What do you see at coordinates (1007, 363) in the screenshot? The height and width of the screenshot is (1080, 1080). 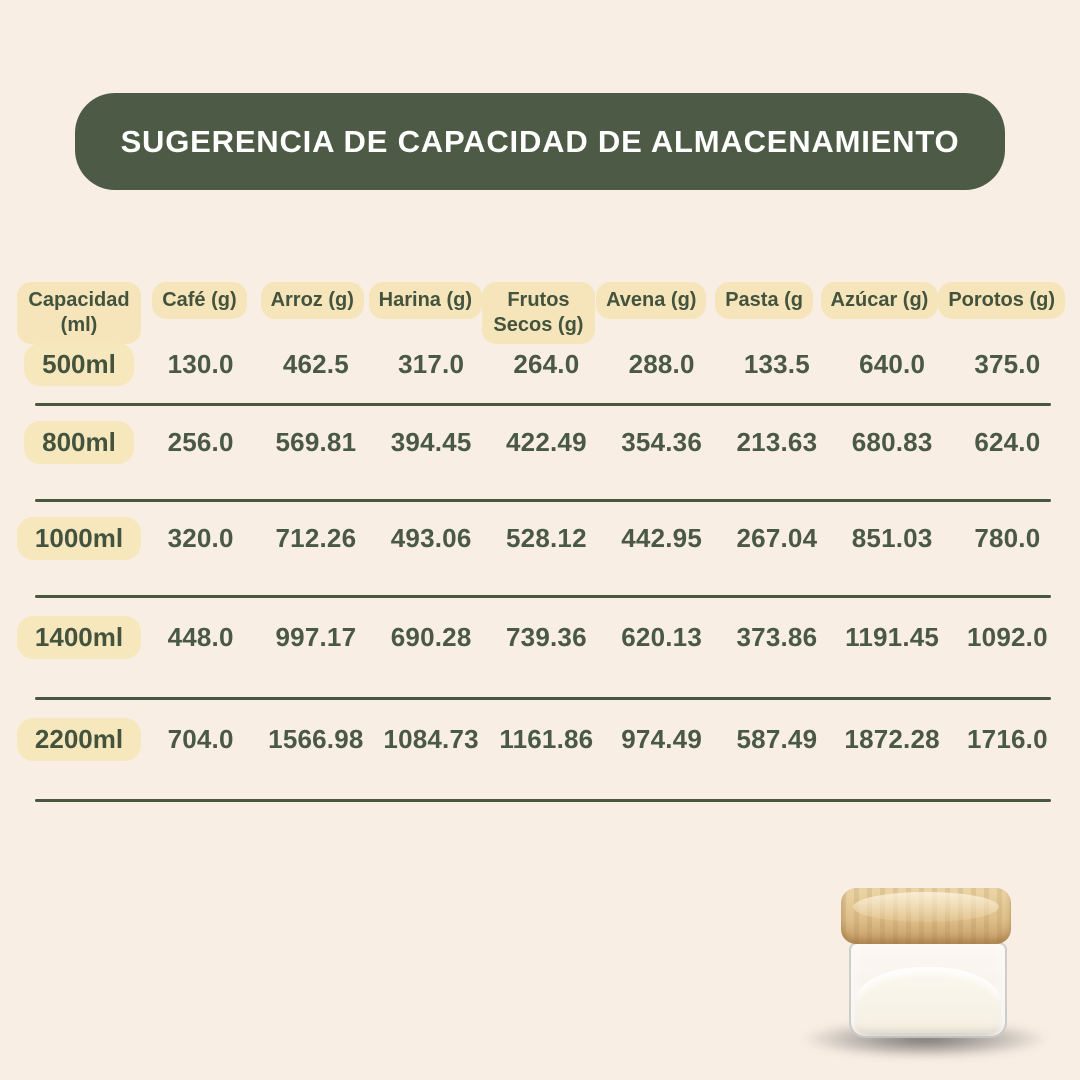 I see `value-cell: 375.0` at bounding box center [1007, 363].